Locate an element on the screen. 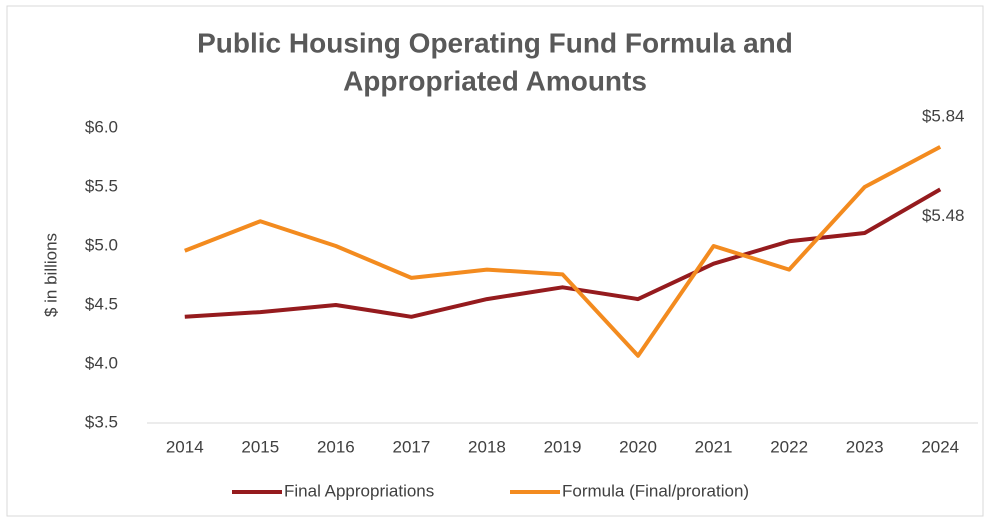 This screenshot has width=990, height=519. x-tick-label: 2016 is located at coordinates (336, 446).